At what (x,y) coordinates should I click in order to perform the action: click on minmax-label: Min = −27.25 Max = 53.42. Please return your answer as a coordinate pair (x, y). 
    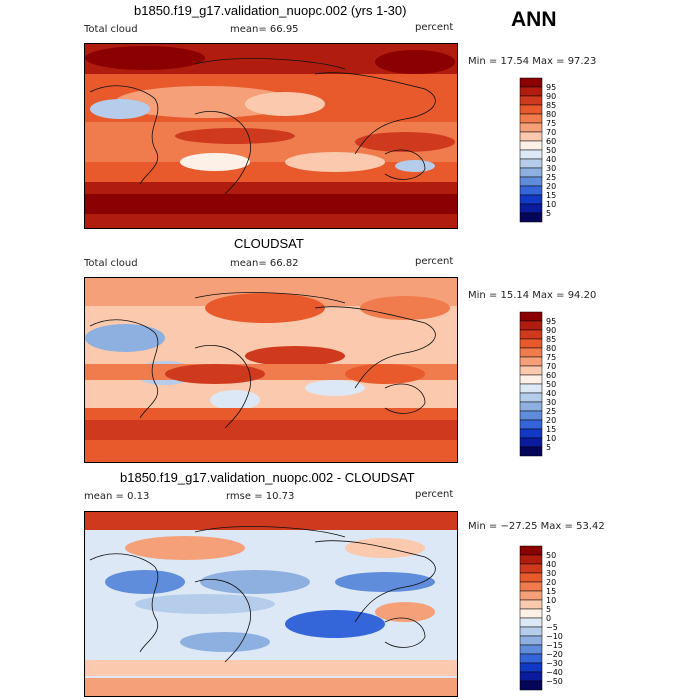
    Looking at the image, I should click on (536, 526).